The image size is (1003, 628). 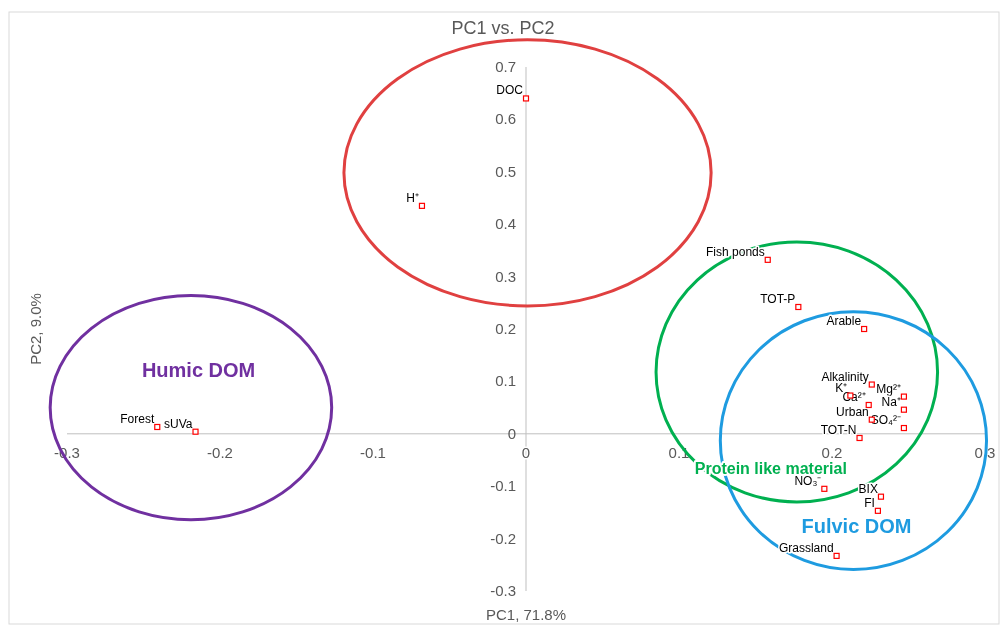 I want to click on y-tick-label: 0.1, so click(x=505, y=381).